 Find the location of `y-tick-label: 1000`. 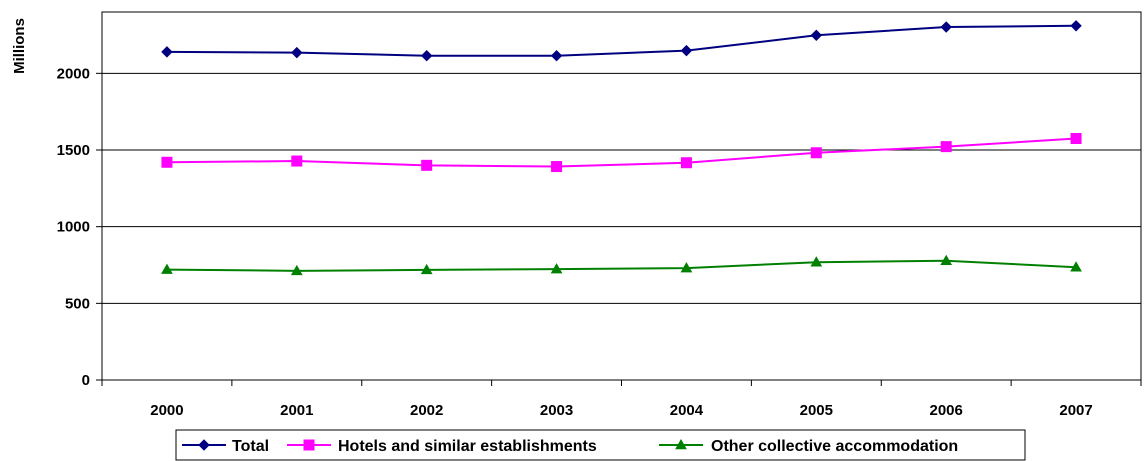

y-tick-label: 1000 is located at coordinates (73, 227).